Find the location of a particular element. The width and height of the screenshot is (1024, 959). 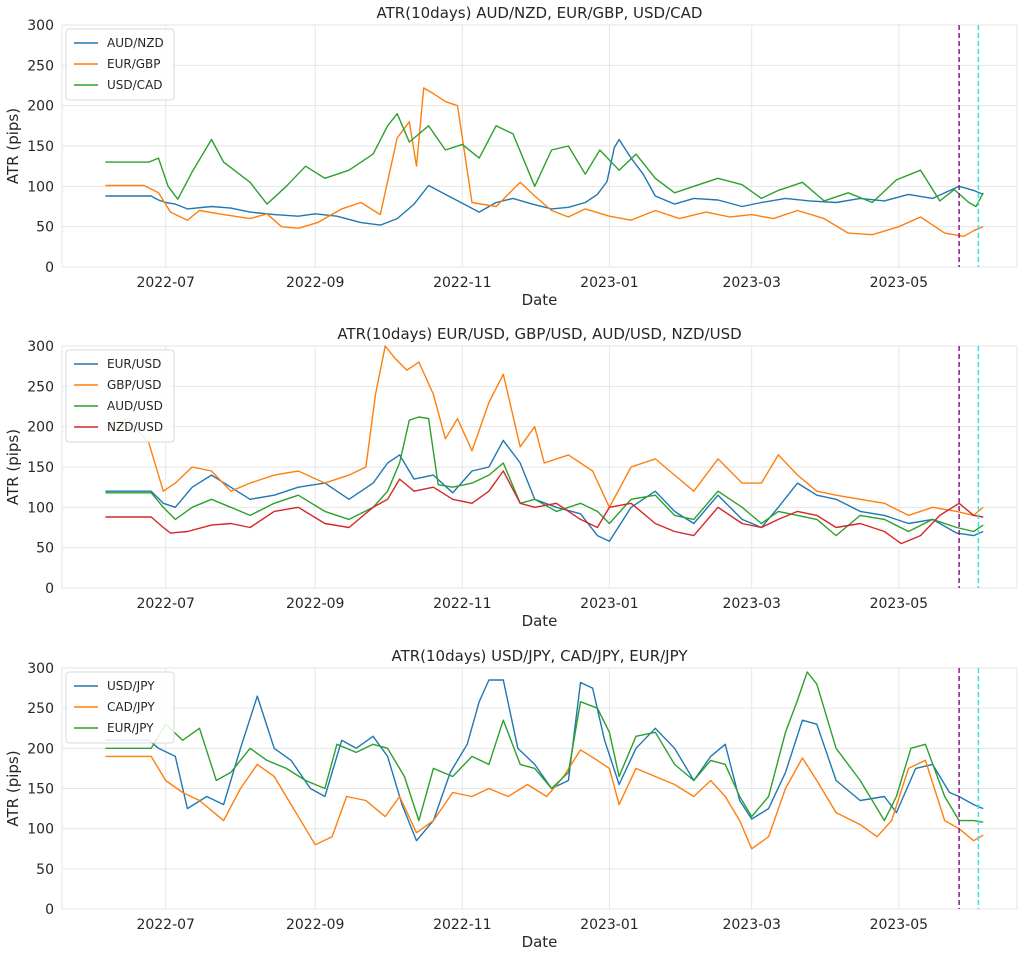

series-line-usd-cad is located at coordinates (544, 160).